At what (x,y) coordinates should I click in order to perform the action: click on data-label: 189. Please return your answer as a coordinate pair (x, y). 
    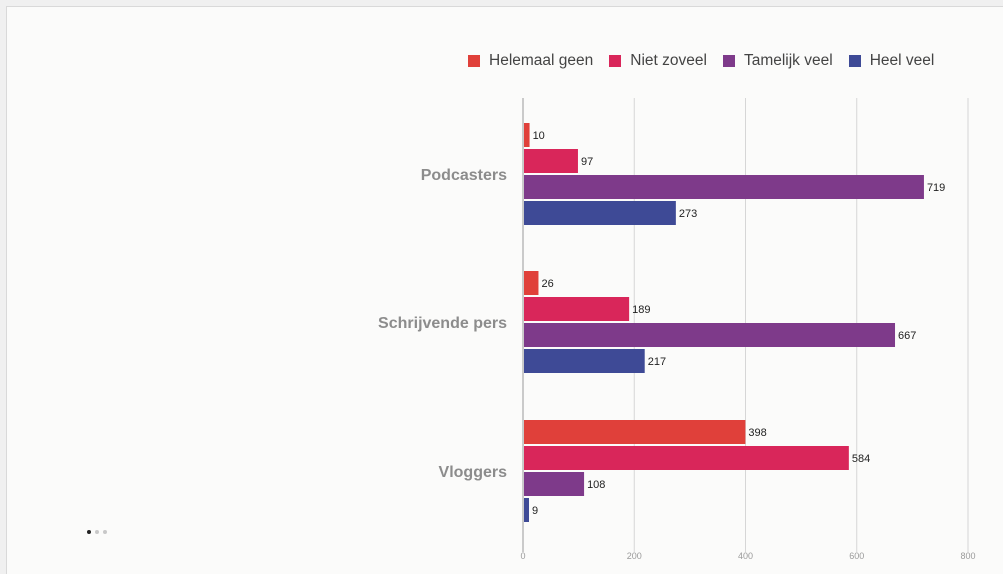
    Looking at the image, I should click on (641, 310).